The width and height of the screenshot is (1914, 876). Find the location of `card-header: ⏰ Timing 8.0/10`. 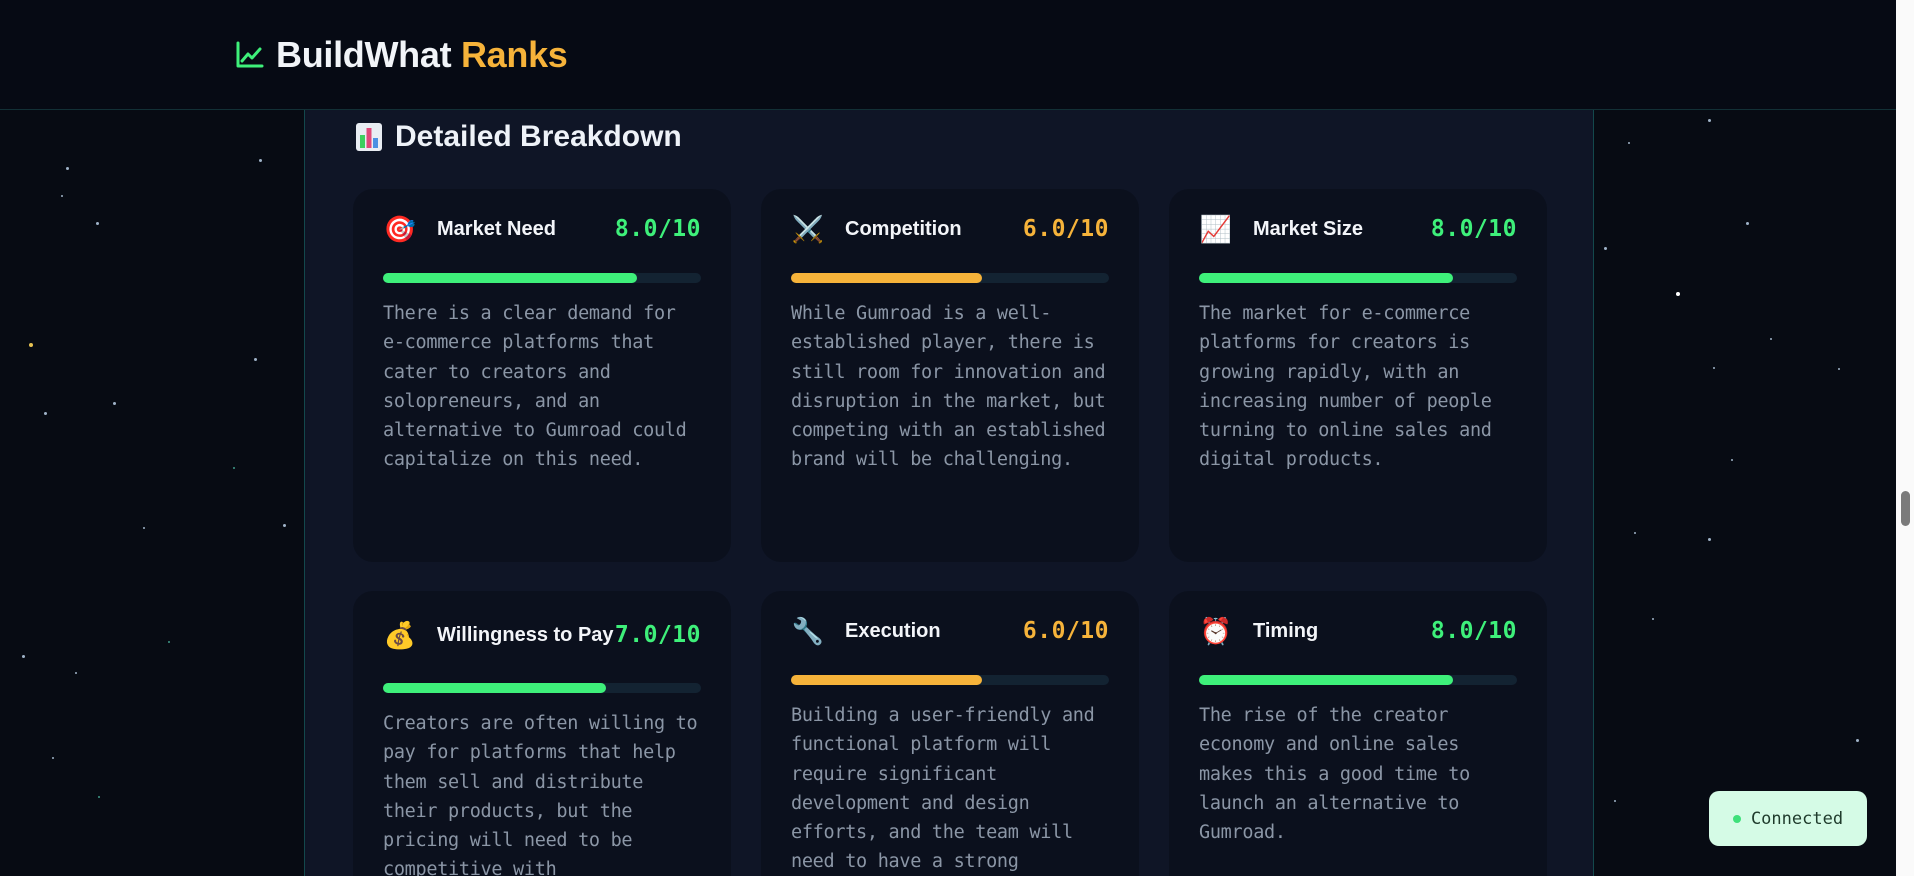

card-header: ⏰ Timing 8.0/10 is located at coordinates (1358, 631).